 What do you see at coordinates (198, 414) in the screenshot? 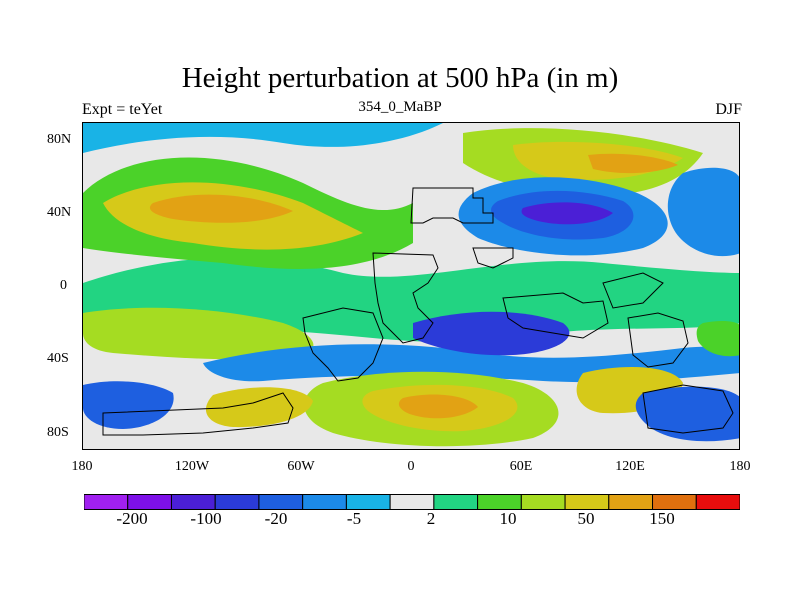
I see `coastline-antarctic-west` at bounding box center [198, 414].